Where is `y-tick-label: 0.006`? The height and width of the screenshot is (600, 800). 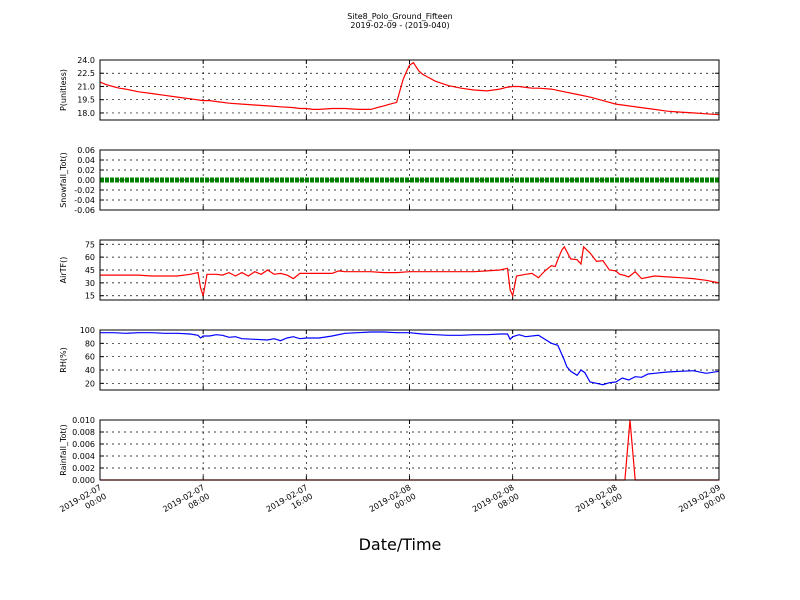
y-tick-label: 0.006 is located at coordinates (83, 444).